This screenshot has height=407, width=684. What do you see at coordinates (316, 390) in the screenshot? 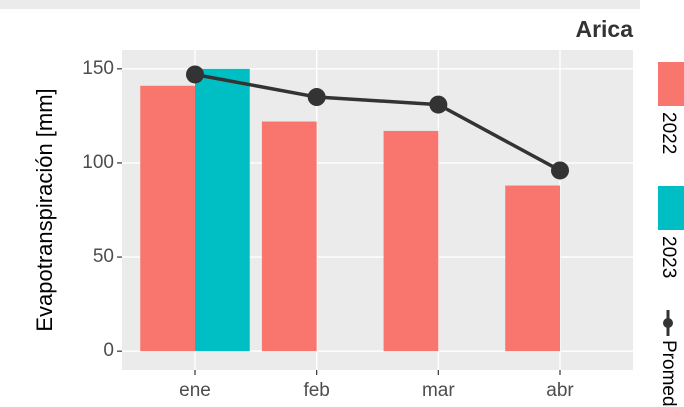
I see `x-tick-label: feb` at bounding box center [316, 390].